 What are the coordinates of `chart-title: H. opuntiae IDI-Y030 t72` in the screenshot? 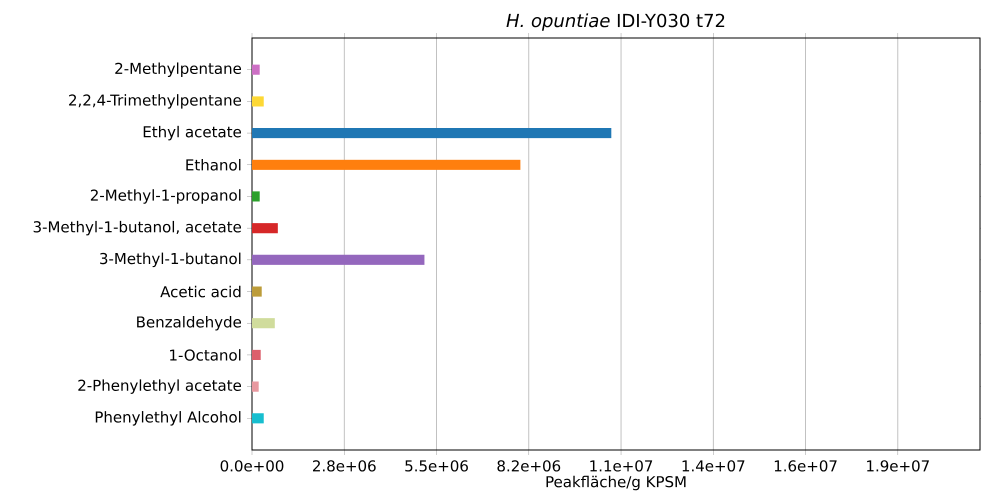 It's located at (615, 22).